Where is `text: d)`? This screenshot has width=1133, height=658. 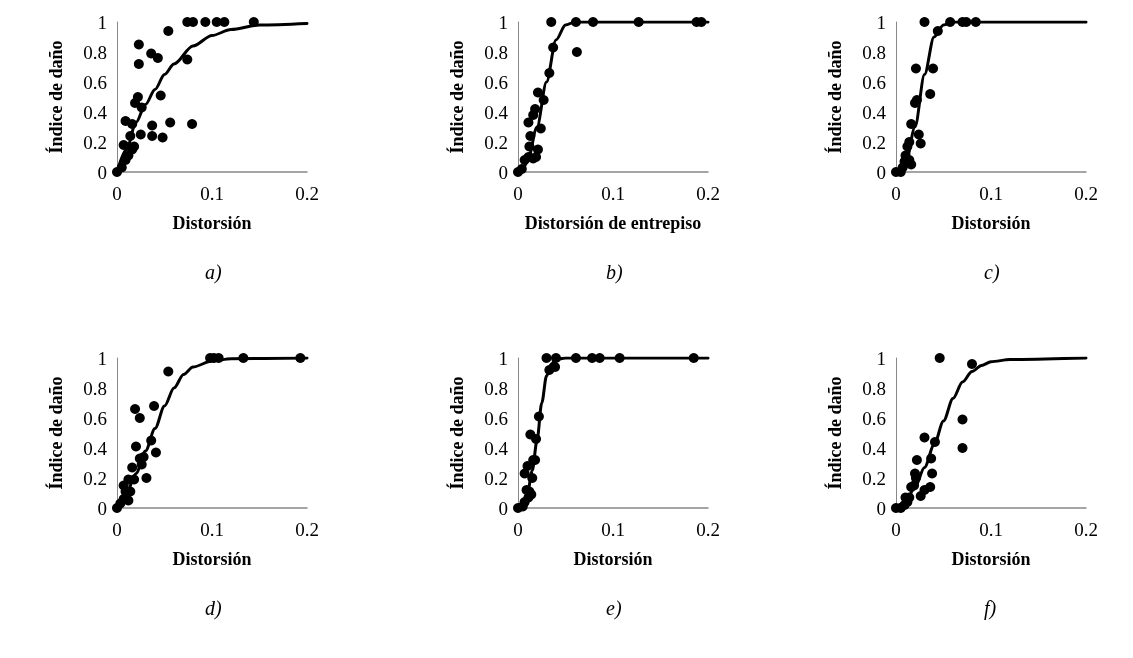 text: d) is located at coordinates (213, 608).